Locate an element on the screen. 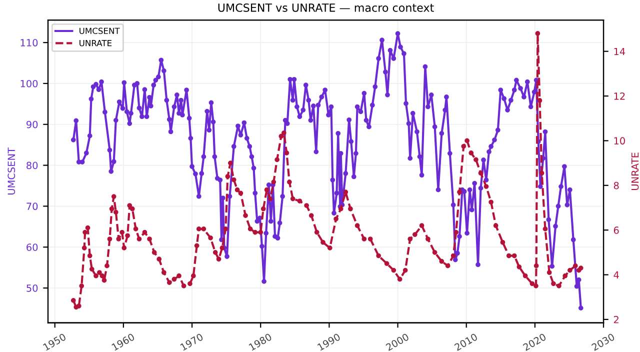 The image size is (640, 352). y2-tick-label: 4 is located at coordinates (616, 274).